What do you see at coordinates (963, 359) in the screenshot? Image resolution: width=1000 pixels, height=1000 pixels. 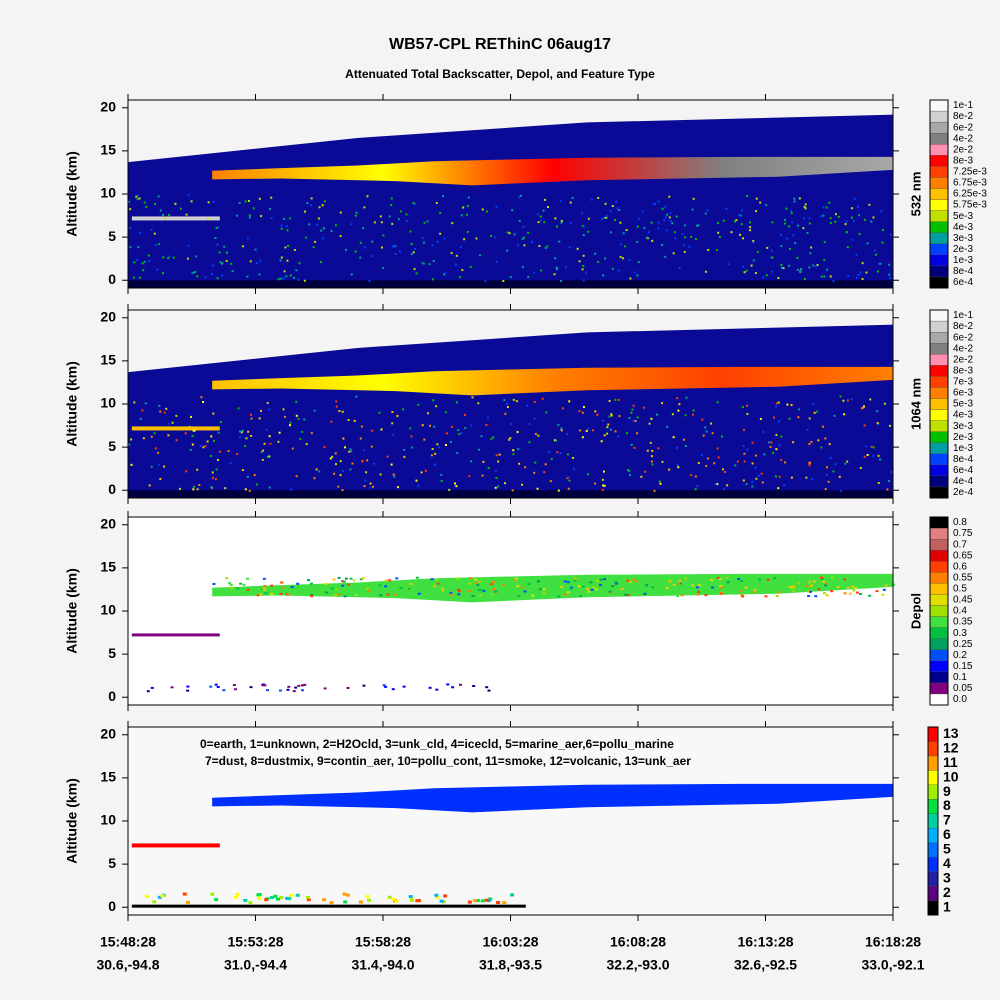 I see `colorbar-label: 2e-2` at bounding box center [963, 359].